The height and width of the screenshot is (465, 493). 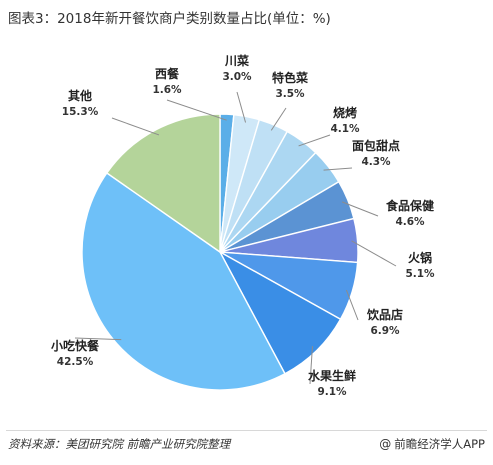 I want to click on slice-label: 特色菜, so click(x=290, y=77).